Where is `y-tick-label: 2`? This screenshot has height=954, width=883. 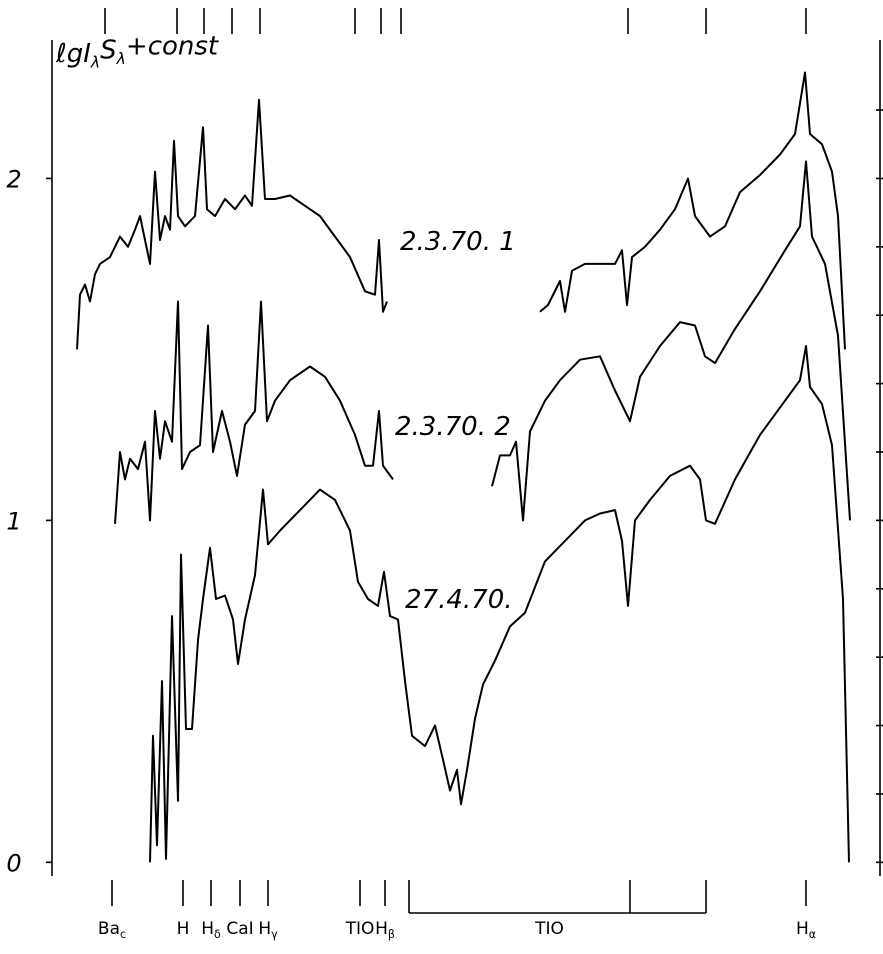 y-tick-label: 2 is located at coordinates (13, 179).